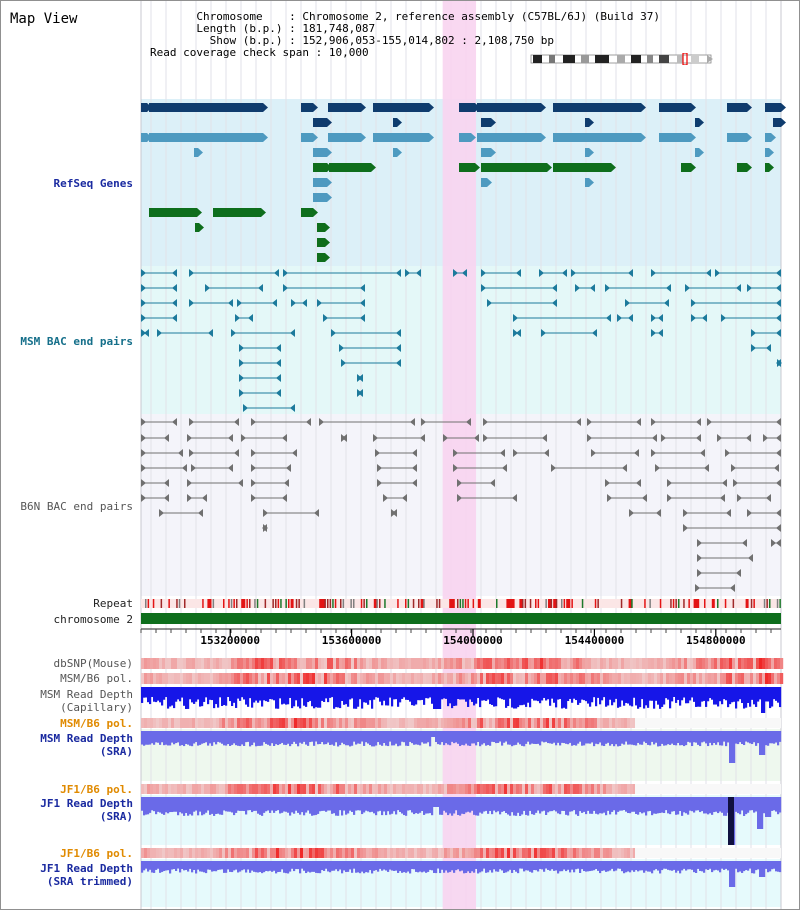 The image size is (800, 910). What do you see at coordinates (96, 678) in the screenshot?
I see `track-label-msm-b6-pol: MSM/B6 pol.` at bounding box center [96, 678].